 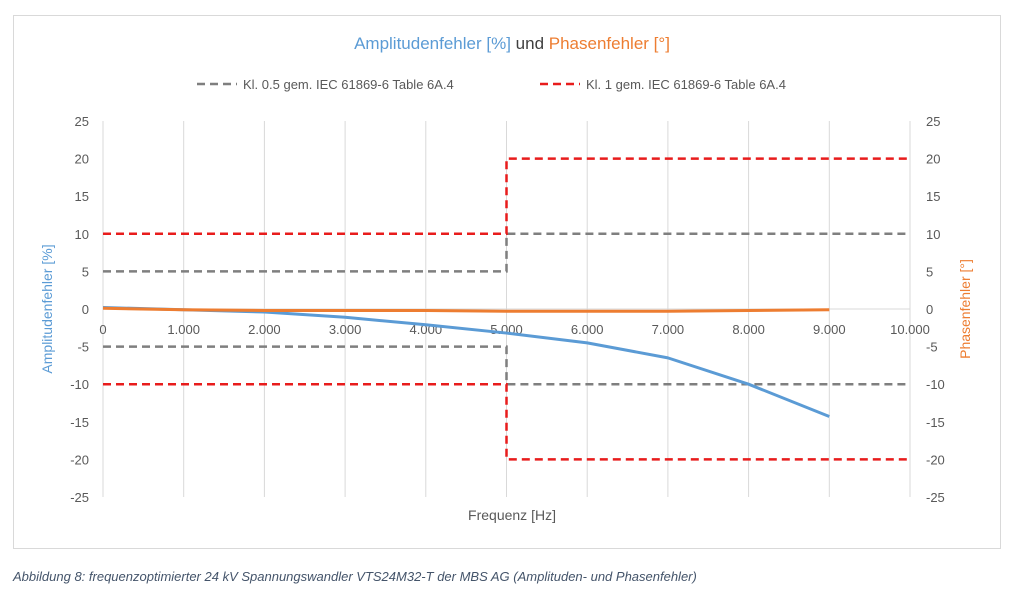 What do you see at coordinates (935, 384) in the screenshot?
I see `y-tick-label-right: -10` at bounding box center [935, 384].